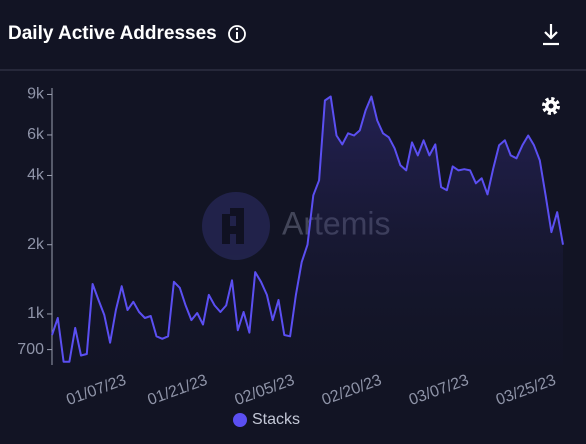 The height and width of the screenshot is (444, 586). Describe the element at coordinates (237, 34) in the screenshot. I see `info-icon` at that location.